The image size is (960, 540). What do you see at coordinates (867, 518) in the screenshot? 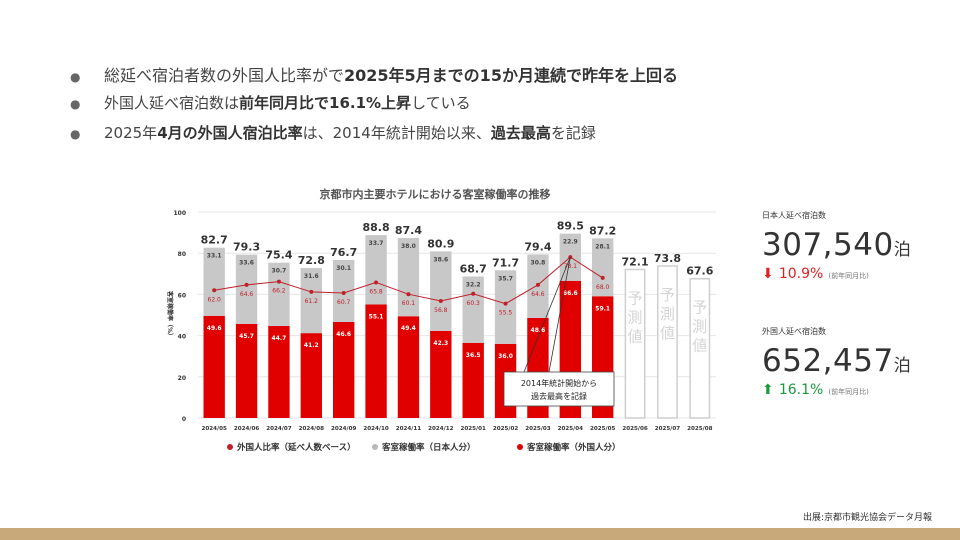
I see `source-note: 出展:京都市観光協会データ月報` at bounding box center [867, 518].